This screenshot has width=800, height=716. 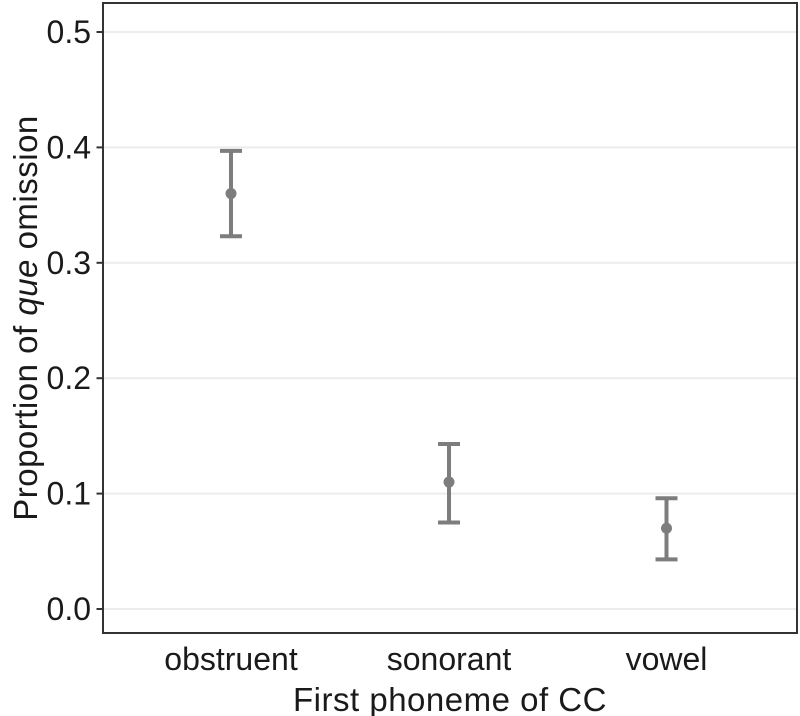 What do you see at coordinates (25, 418) in the screenshot?
I see `y-axis-title-prefix: Proportion of` at bounding box center [25, 418].